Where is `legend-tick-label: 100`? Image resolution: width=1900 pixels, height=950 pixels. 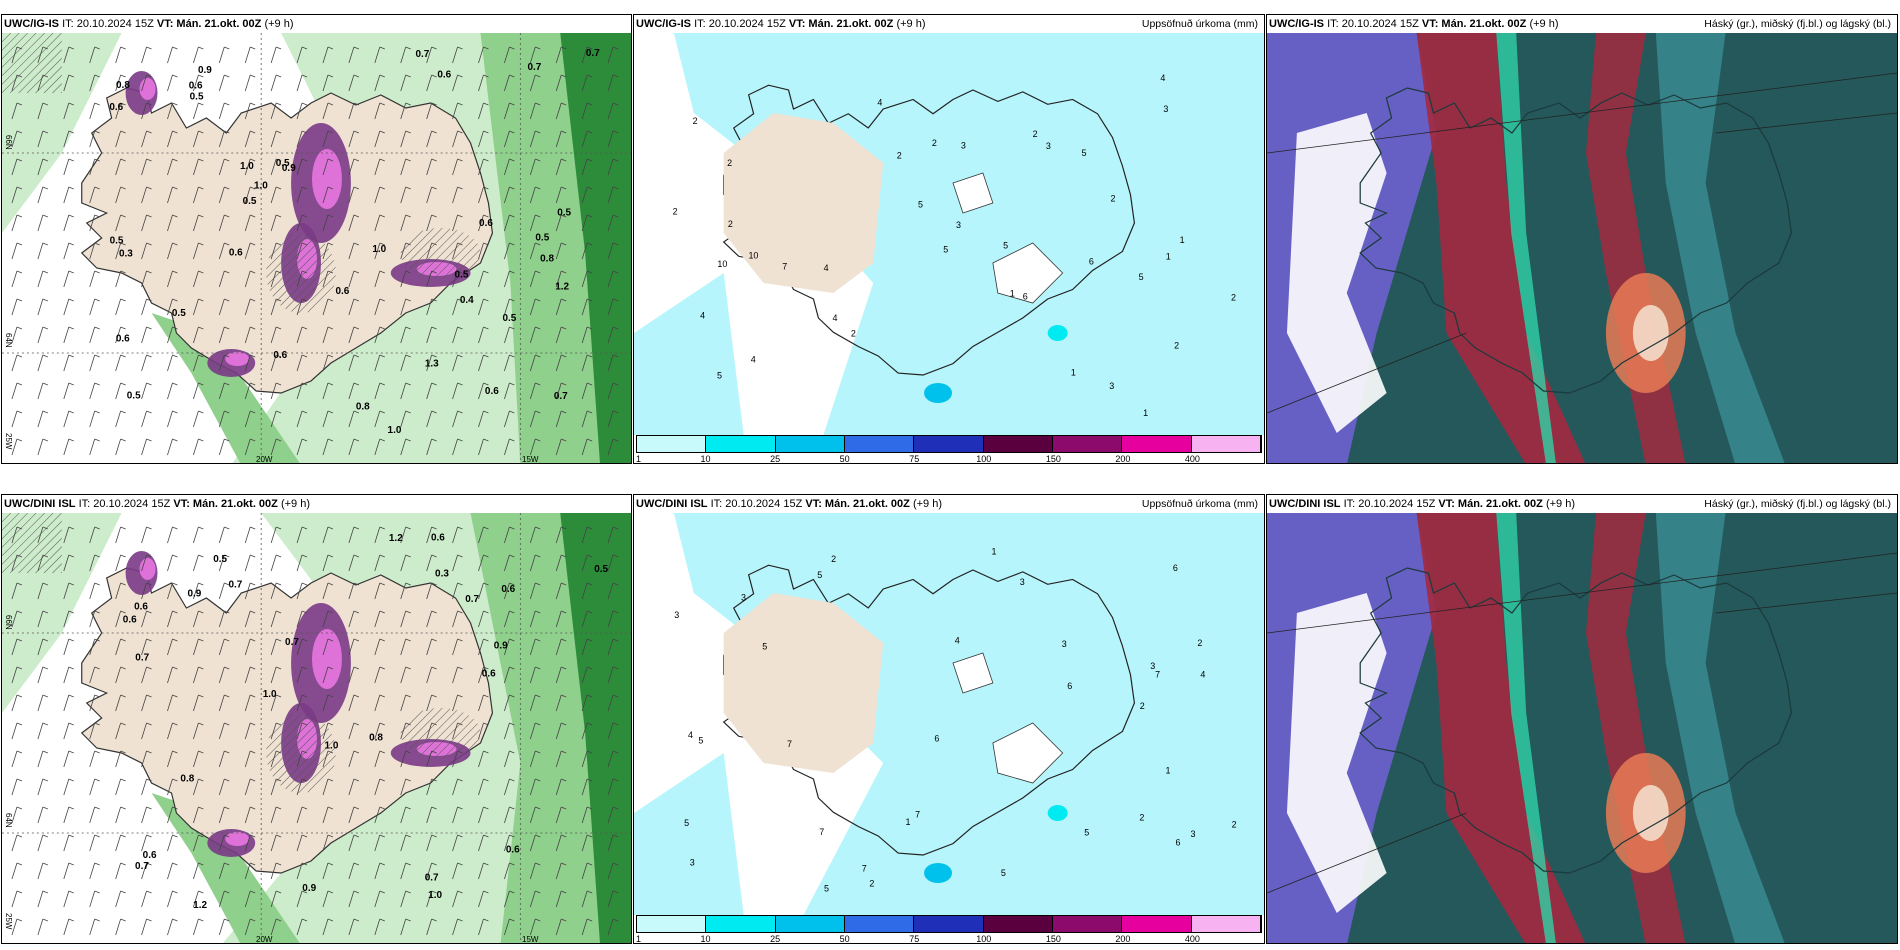 legend-tick-label: 100 is located at coordinates (984, 459).